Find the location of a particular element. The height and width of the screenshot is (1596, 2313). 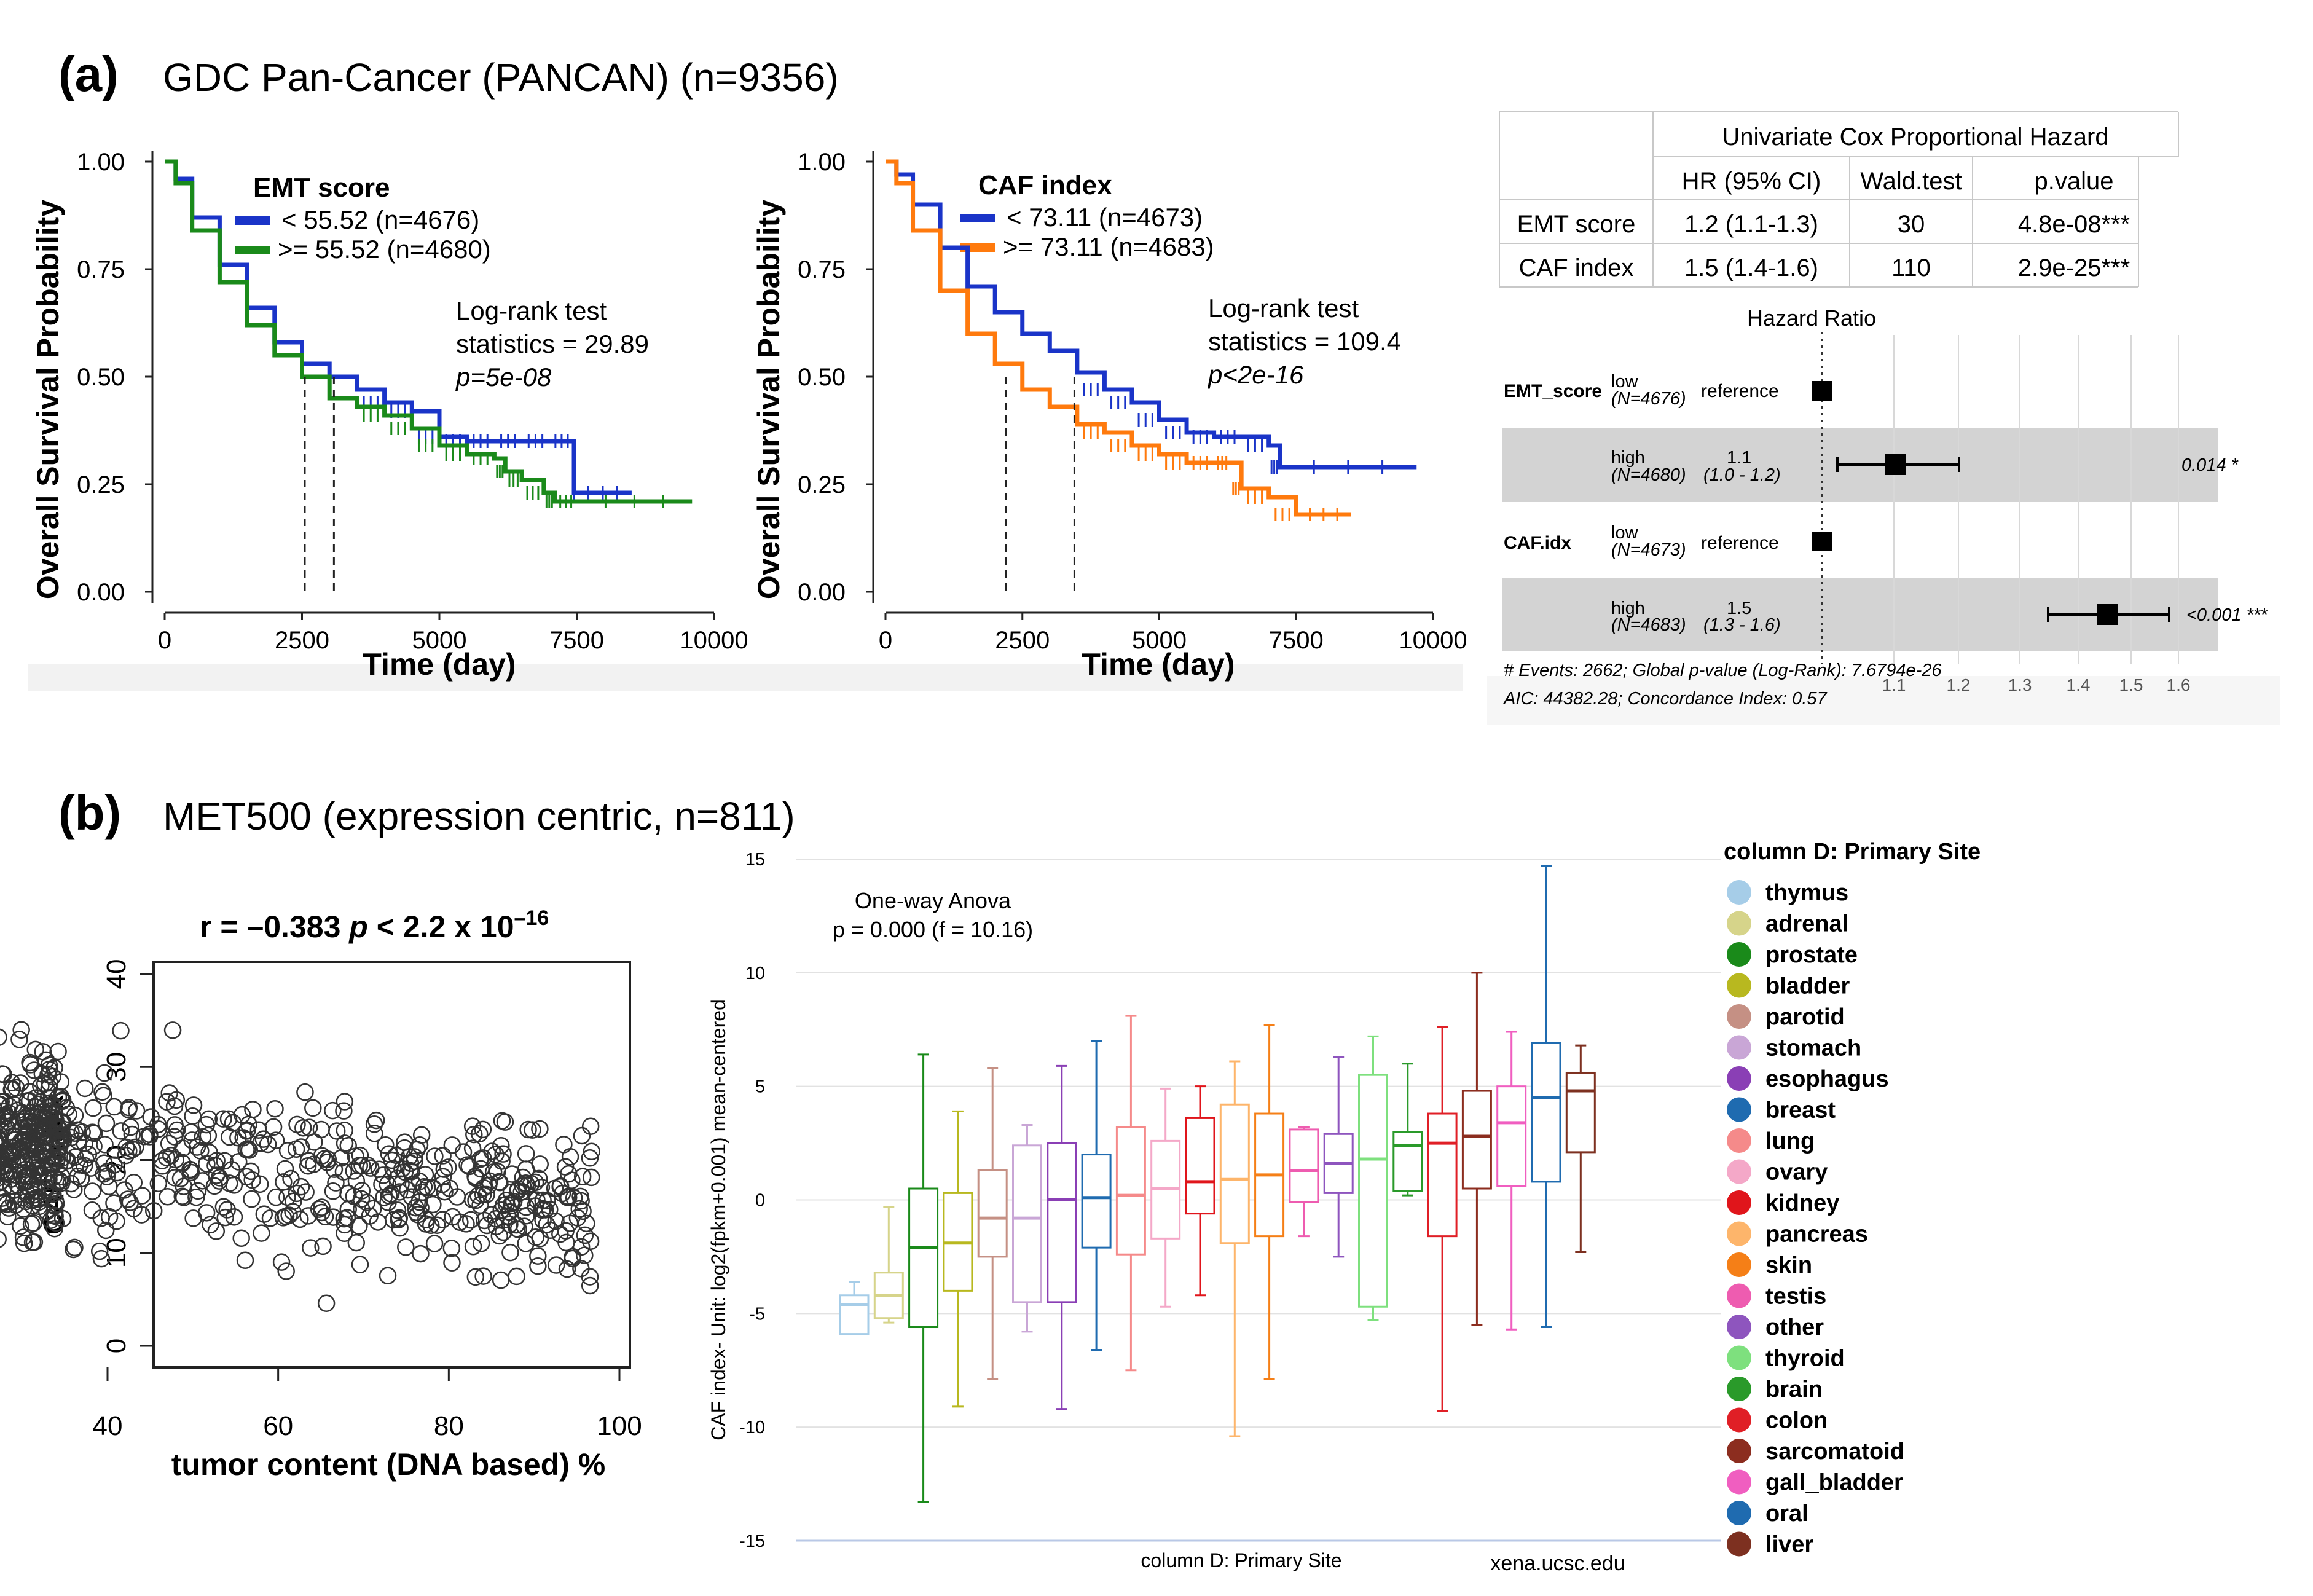

km1-ytick-label: 1.00 is located at coordinates (101, 162).